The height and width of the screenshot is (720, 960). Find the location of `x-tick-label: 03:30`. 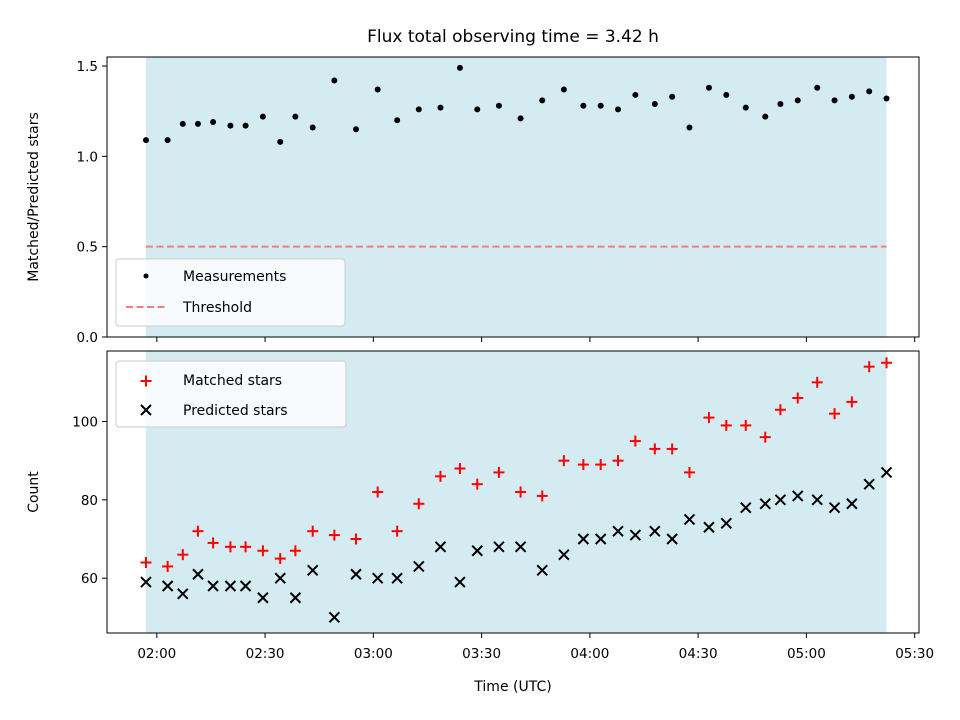

x-tick-label: 03:30 is located at coordinates (481, 654).